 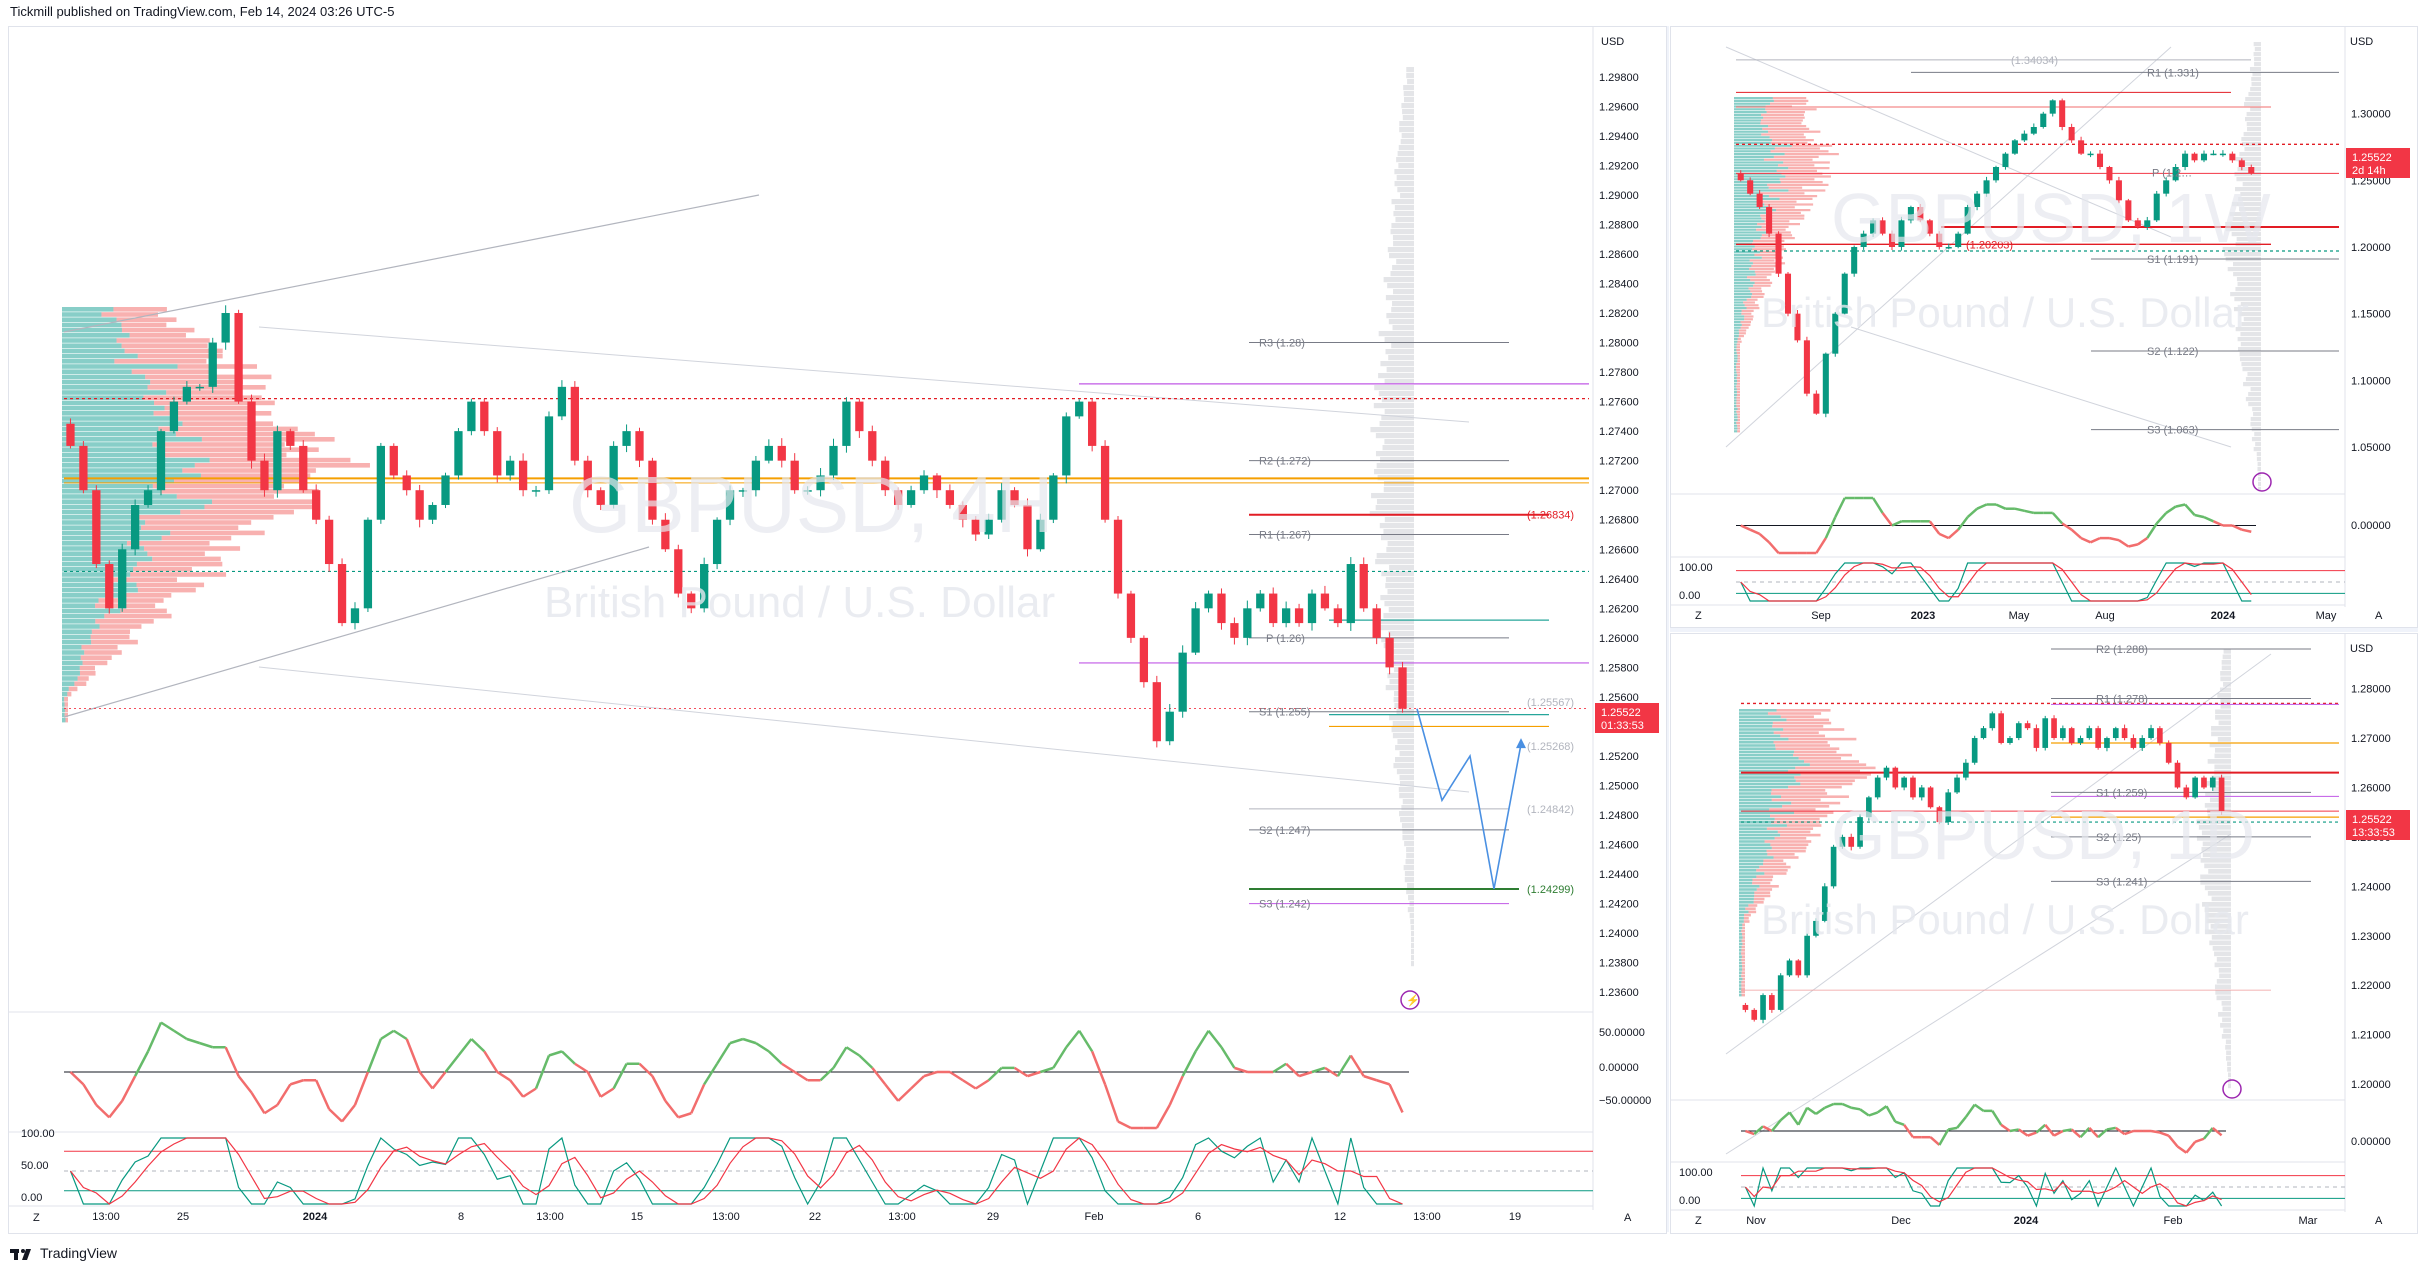 I want to click on daily-right-profile, so click(x=2213, y=869).